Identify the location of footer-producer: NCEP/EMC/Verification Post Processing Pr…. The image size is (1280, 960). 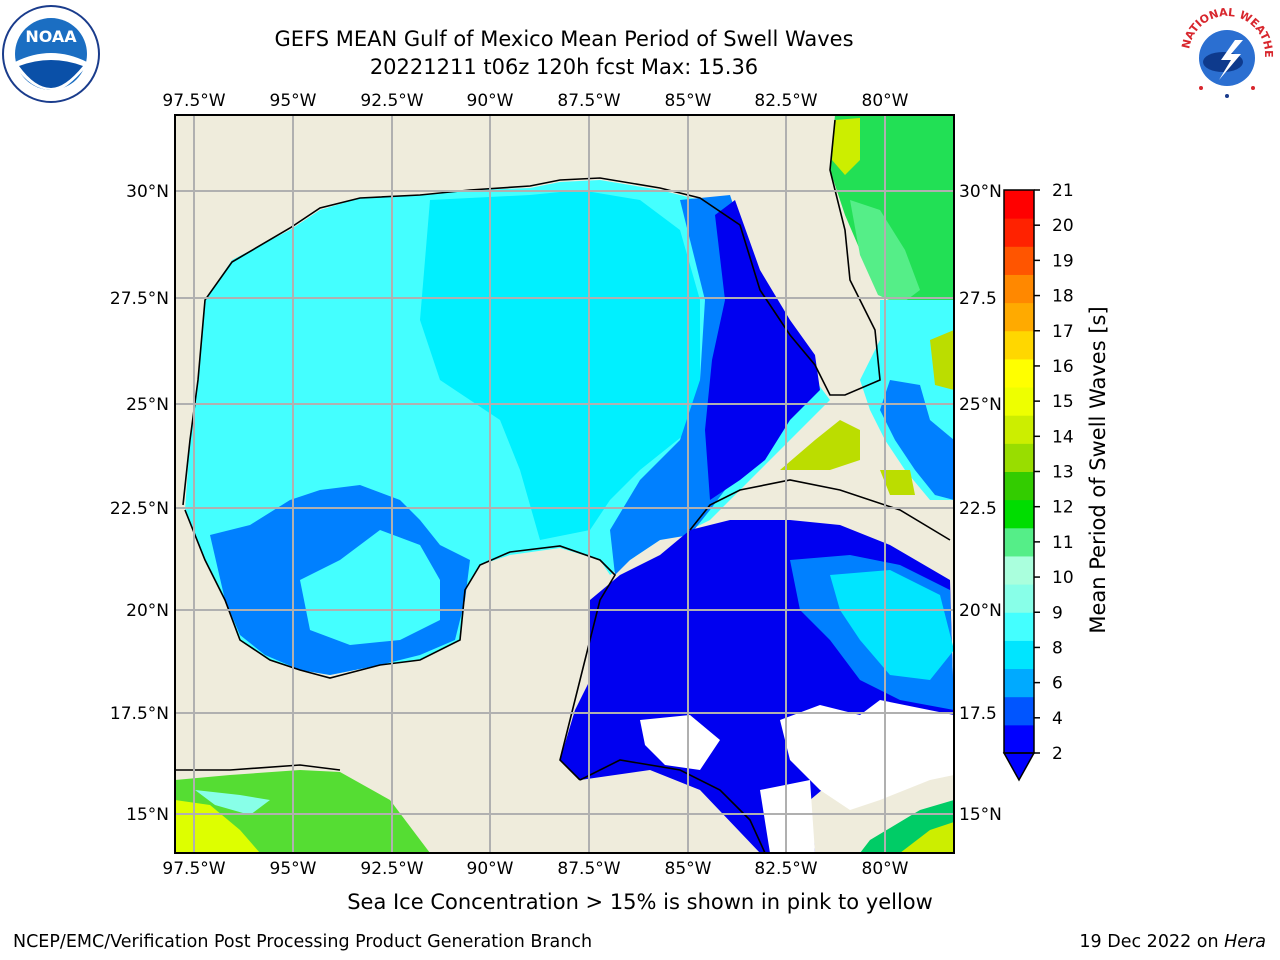
(303, 942).